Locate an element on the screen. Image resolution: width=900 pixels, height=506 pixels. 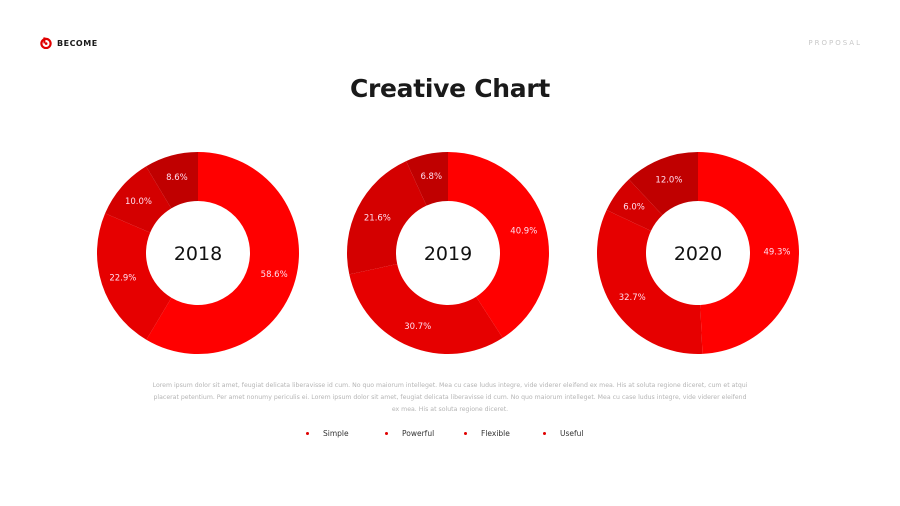
slice-data-label: 6.8% is located at coordinates (431, 177).